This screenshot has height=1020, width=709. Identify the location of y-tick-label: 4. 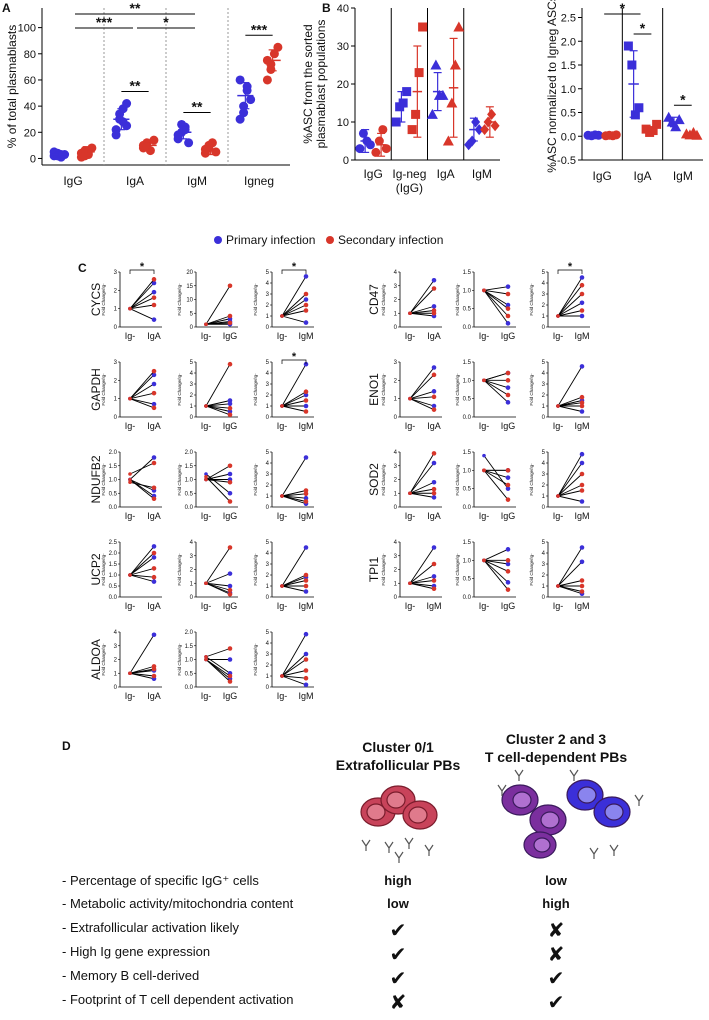
(544, 374).